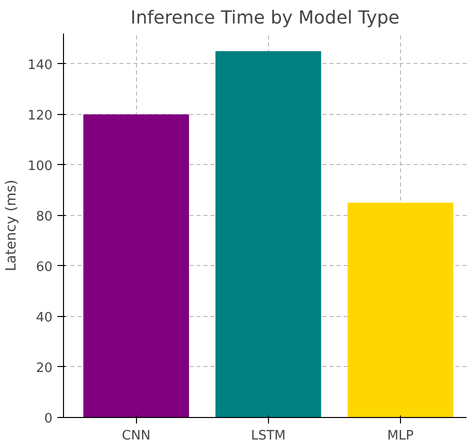  Describe the element at coordinates (268, 436) in the screenshot. I see `x-tick-label: LSTM` at that location.